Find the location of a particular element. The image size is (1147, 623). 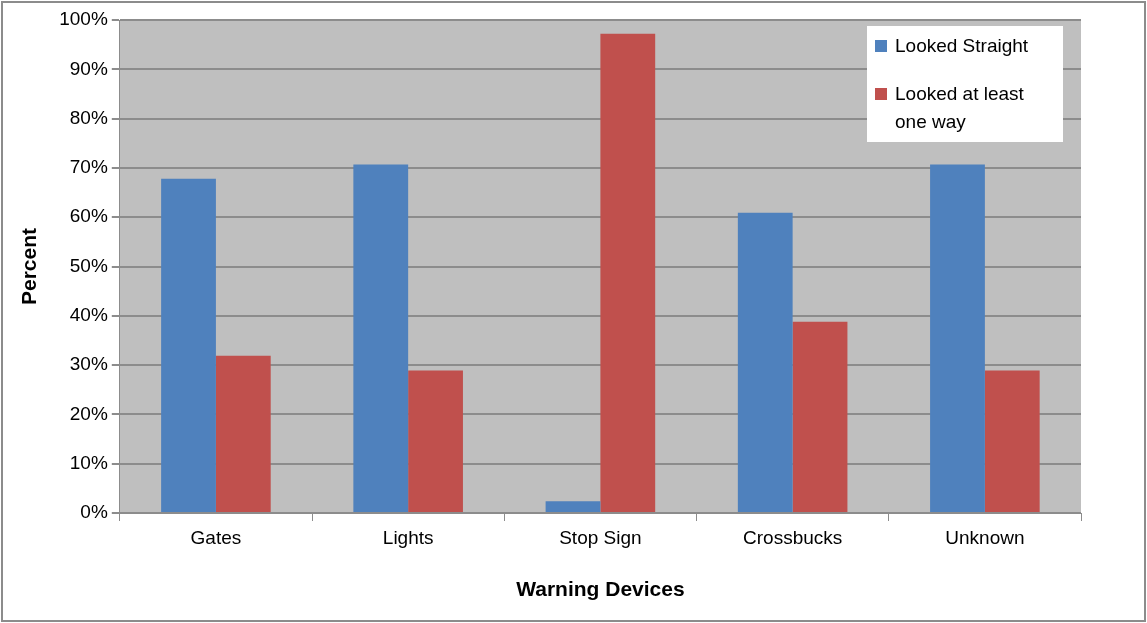

y-tick-label: 90% is located at coordinates (88, 68).